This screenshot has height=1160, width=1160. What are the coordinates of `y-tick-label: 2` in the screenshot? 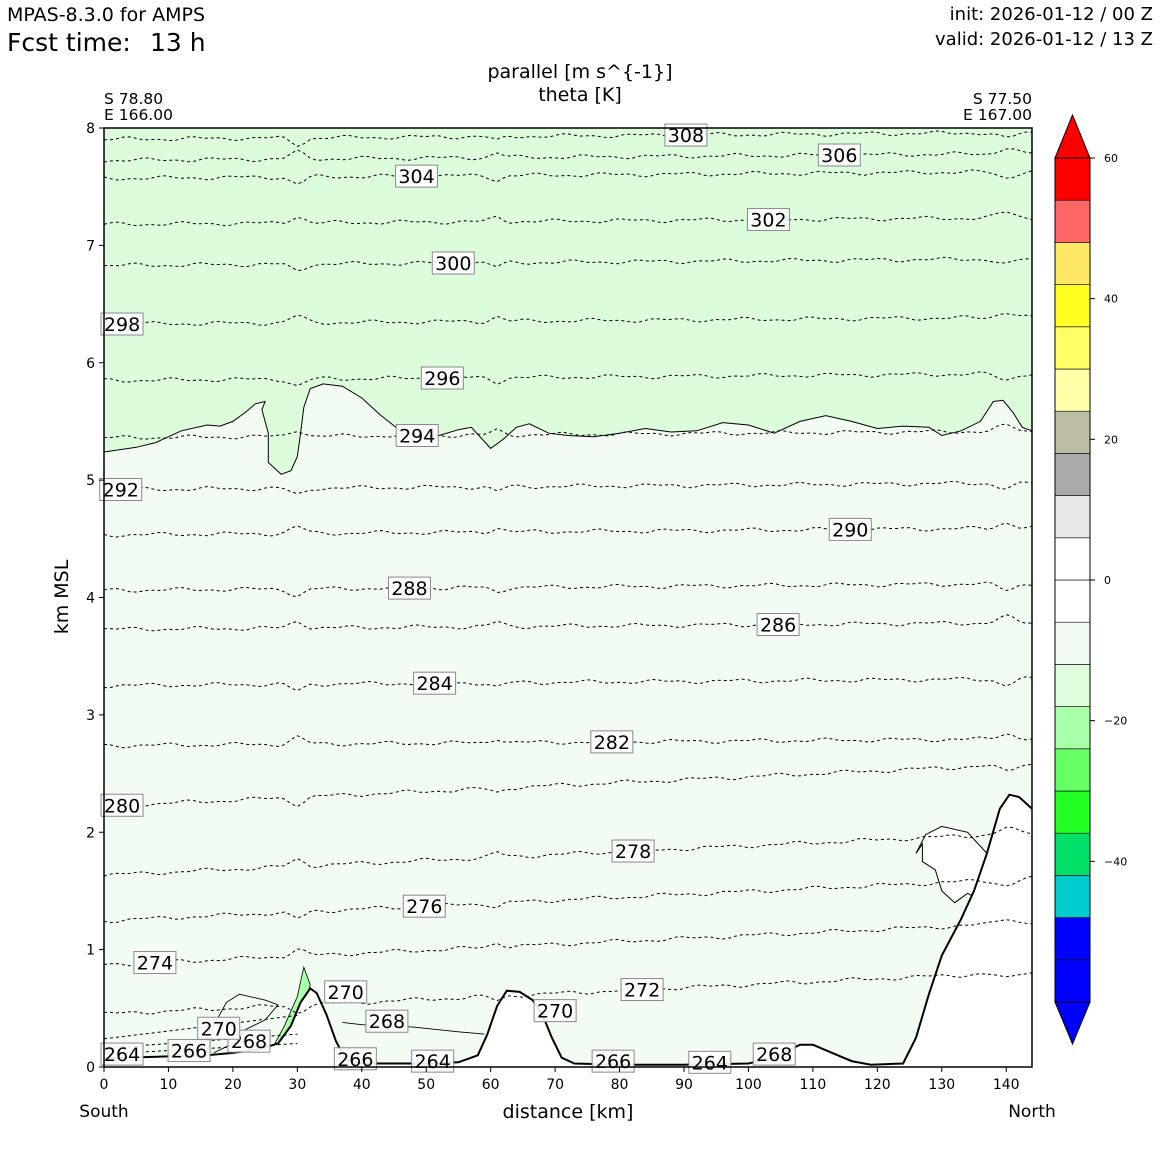 It's located at (90, 833).